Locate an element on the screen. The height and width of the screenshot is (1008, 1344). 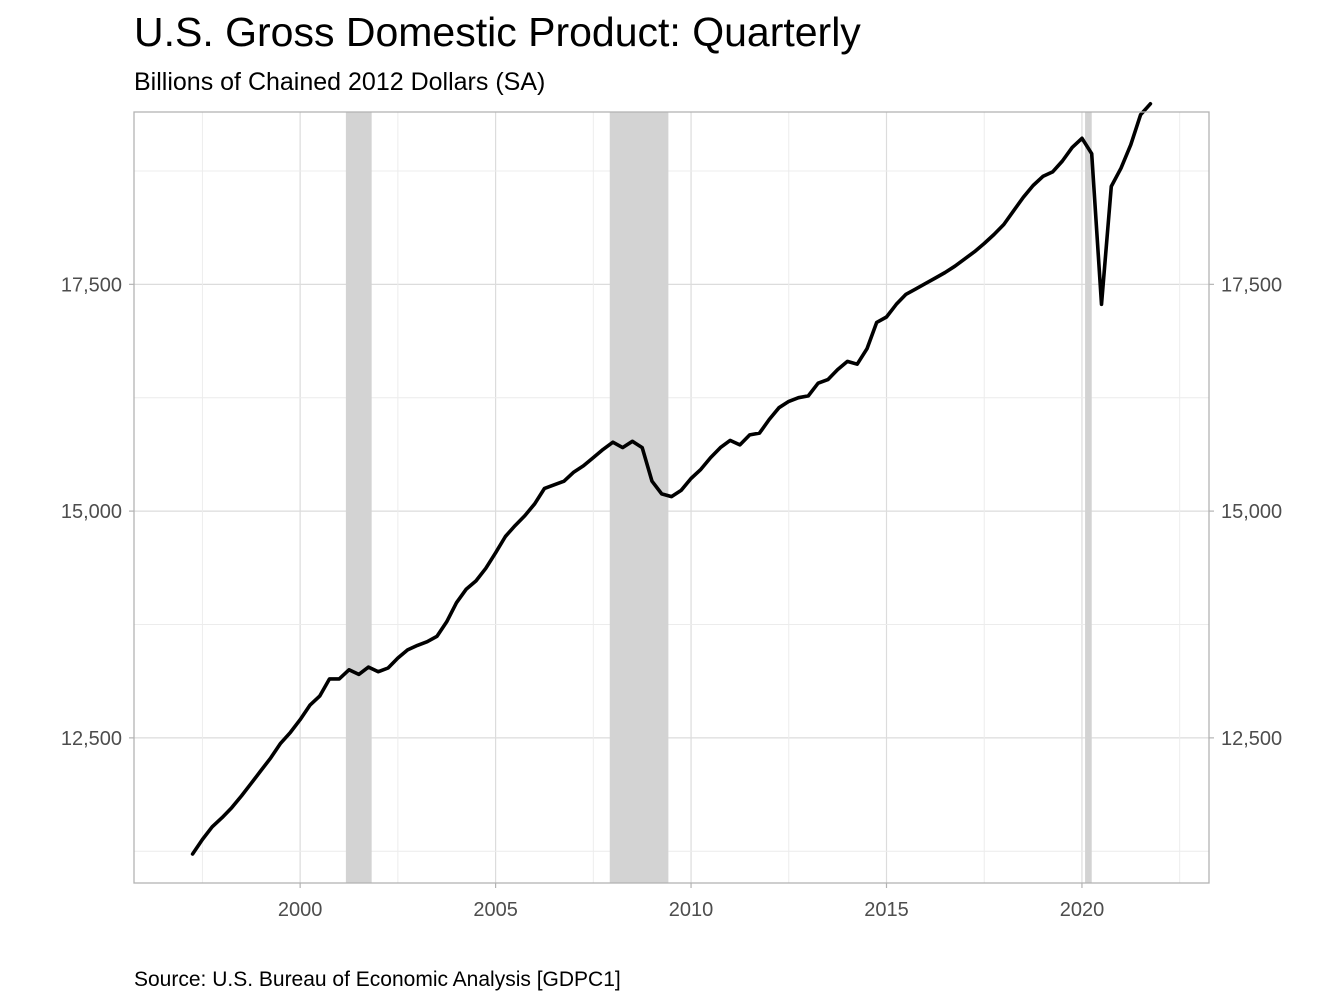
chart-subtitle: Billions of Chained 2012 Dollars (SA) is located at coordinates (340, 82).